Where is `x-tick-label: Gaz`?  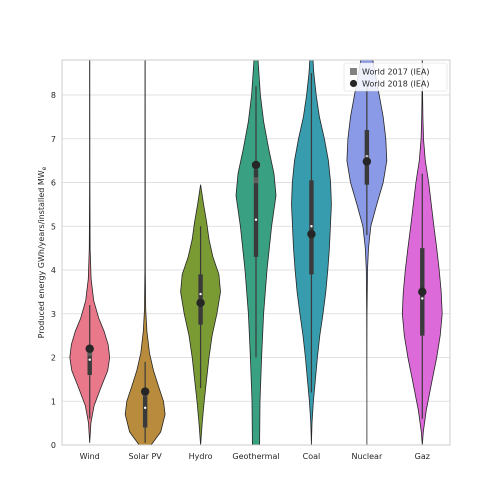
x-tick-label: Gaz is located at coordinates (422, 456).